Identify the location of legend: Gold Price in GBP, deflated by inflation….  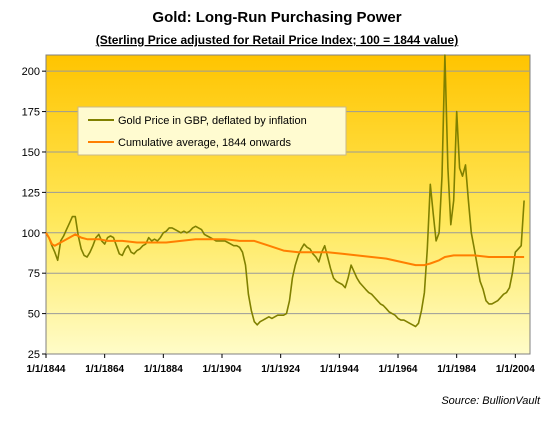
(212, 131).